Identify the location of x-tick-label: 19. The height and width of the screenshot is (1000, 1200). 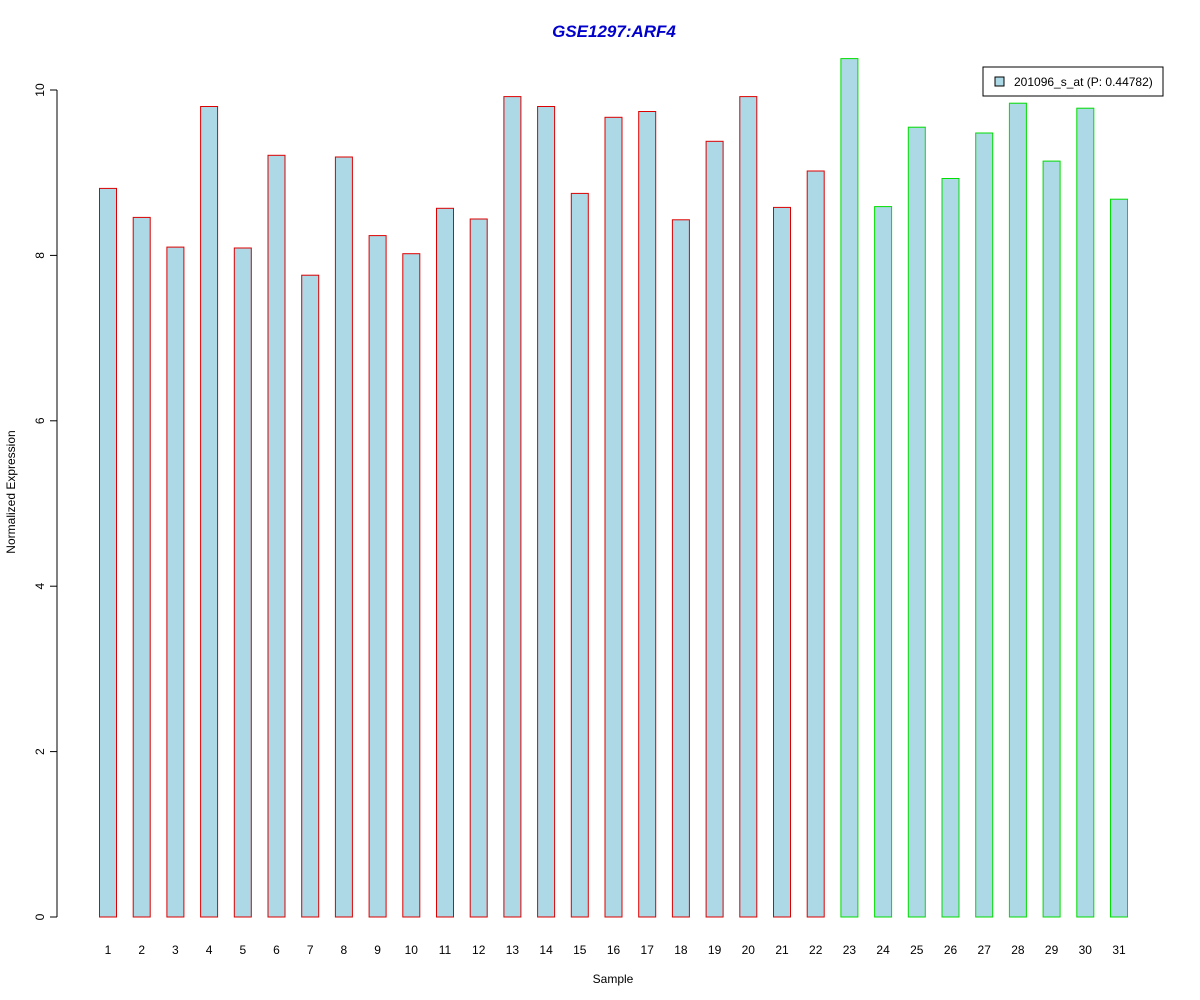
(715, 950).